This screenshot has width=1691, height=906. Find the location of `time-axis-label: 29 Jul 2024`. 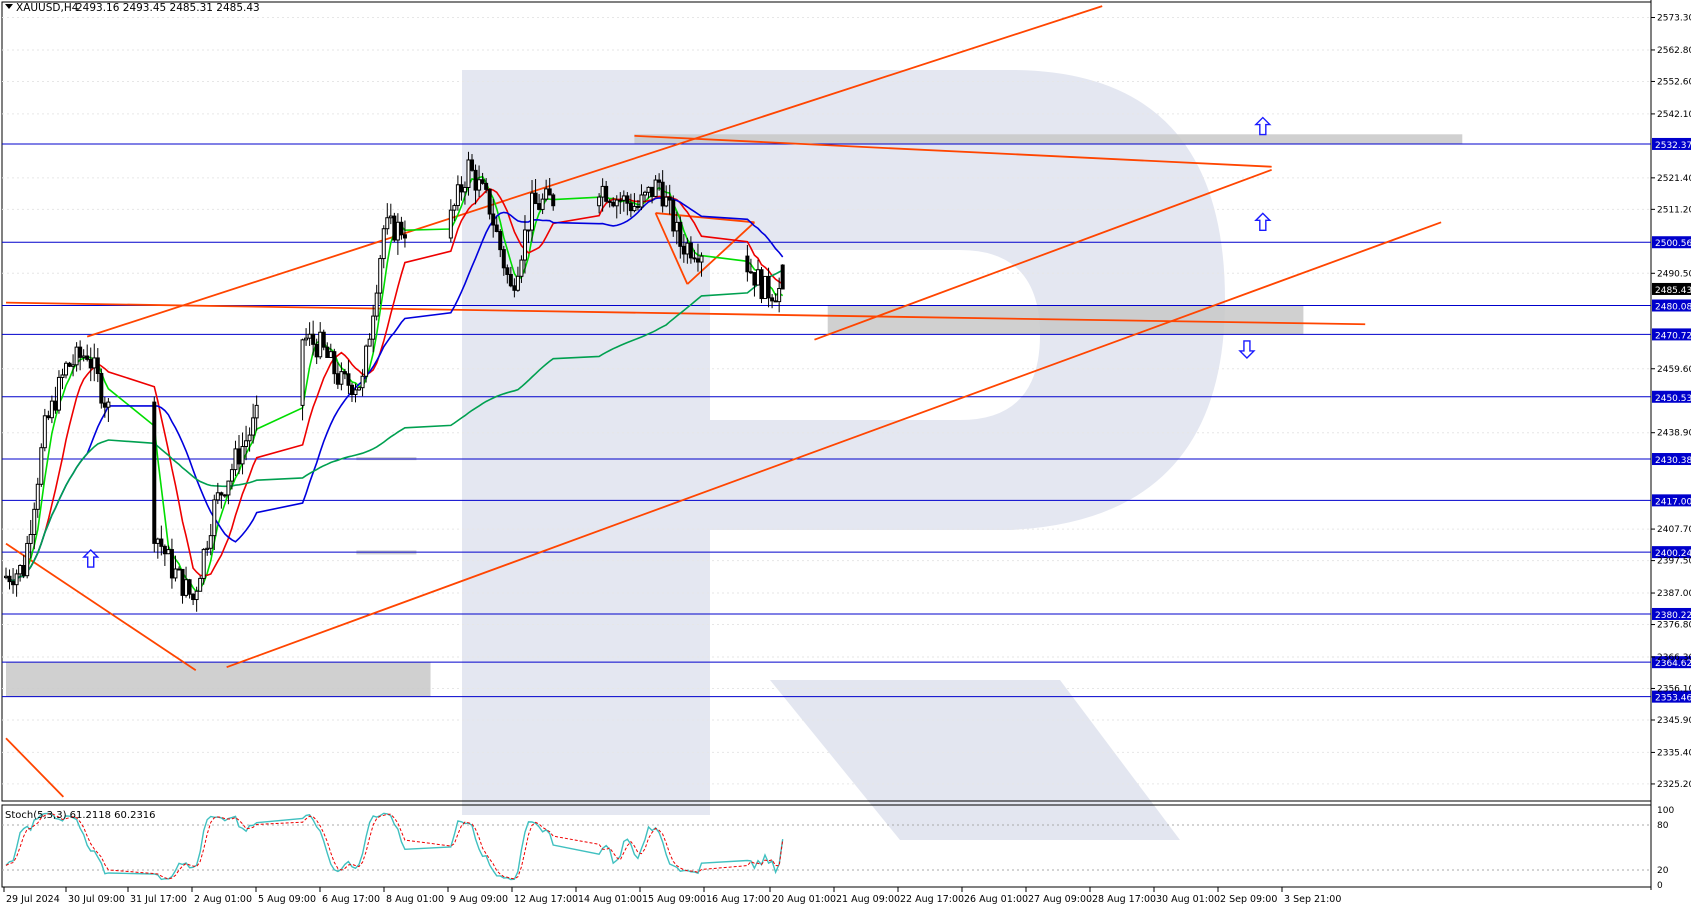

time-axis-label: 29 Jul 2024 is located at coordinates (33, 899).